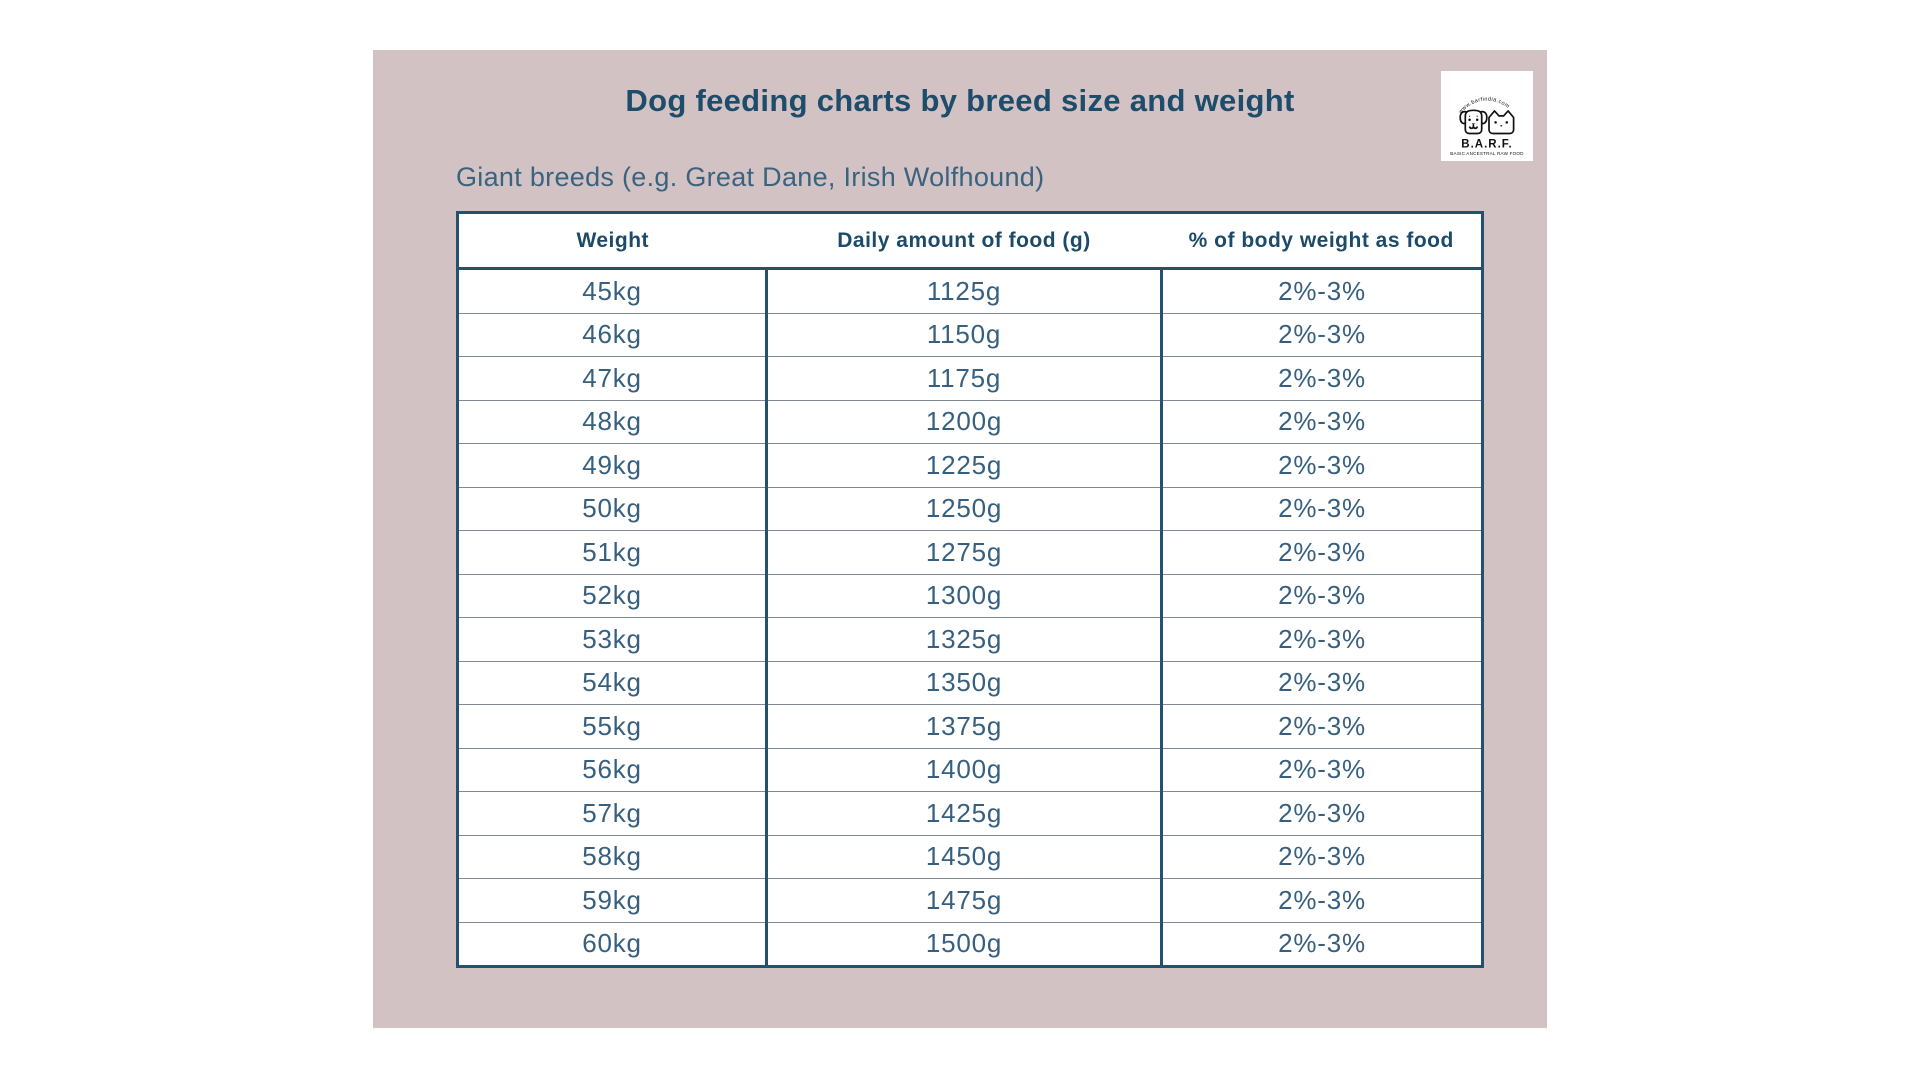 This screenshot has height=1080, width=1920. I want to click on table-row: 58kg 1450g 2%-3%, so click(970, 856).